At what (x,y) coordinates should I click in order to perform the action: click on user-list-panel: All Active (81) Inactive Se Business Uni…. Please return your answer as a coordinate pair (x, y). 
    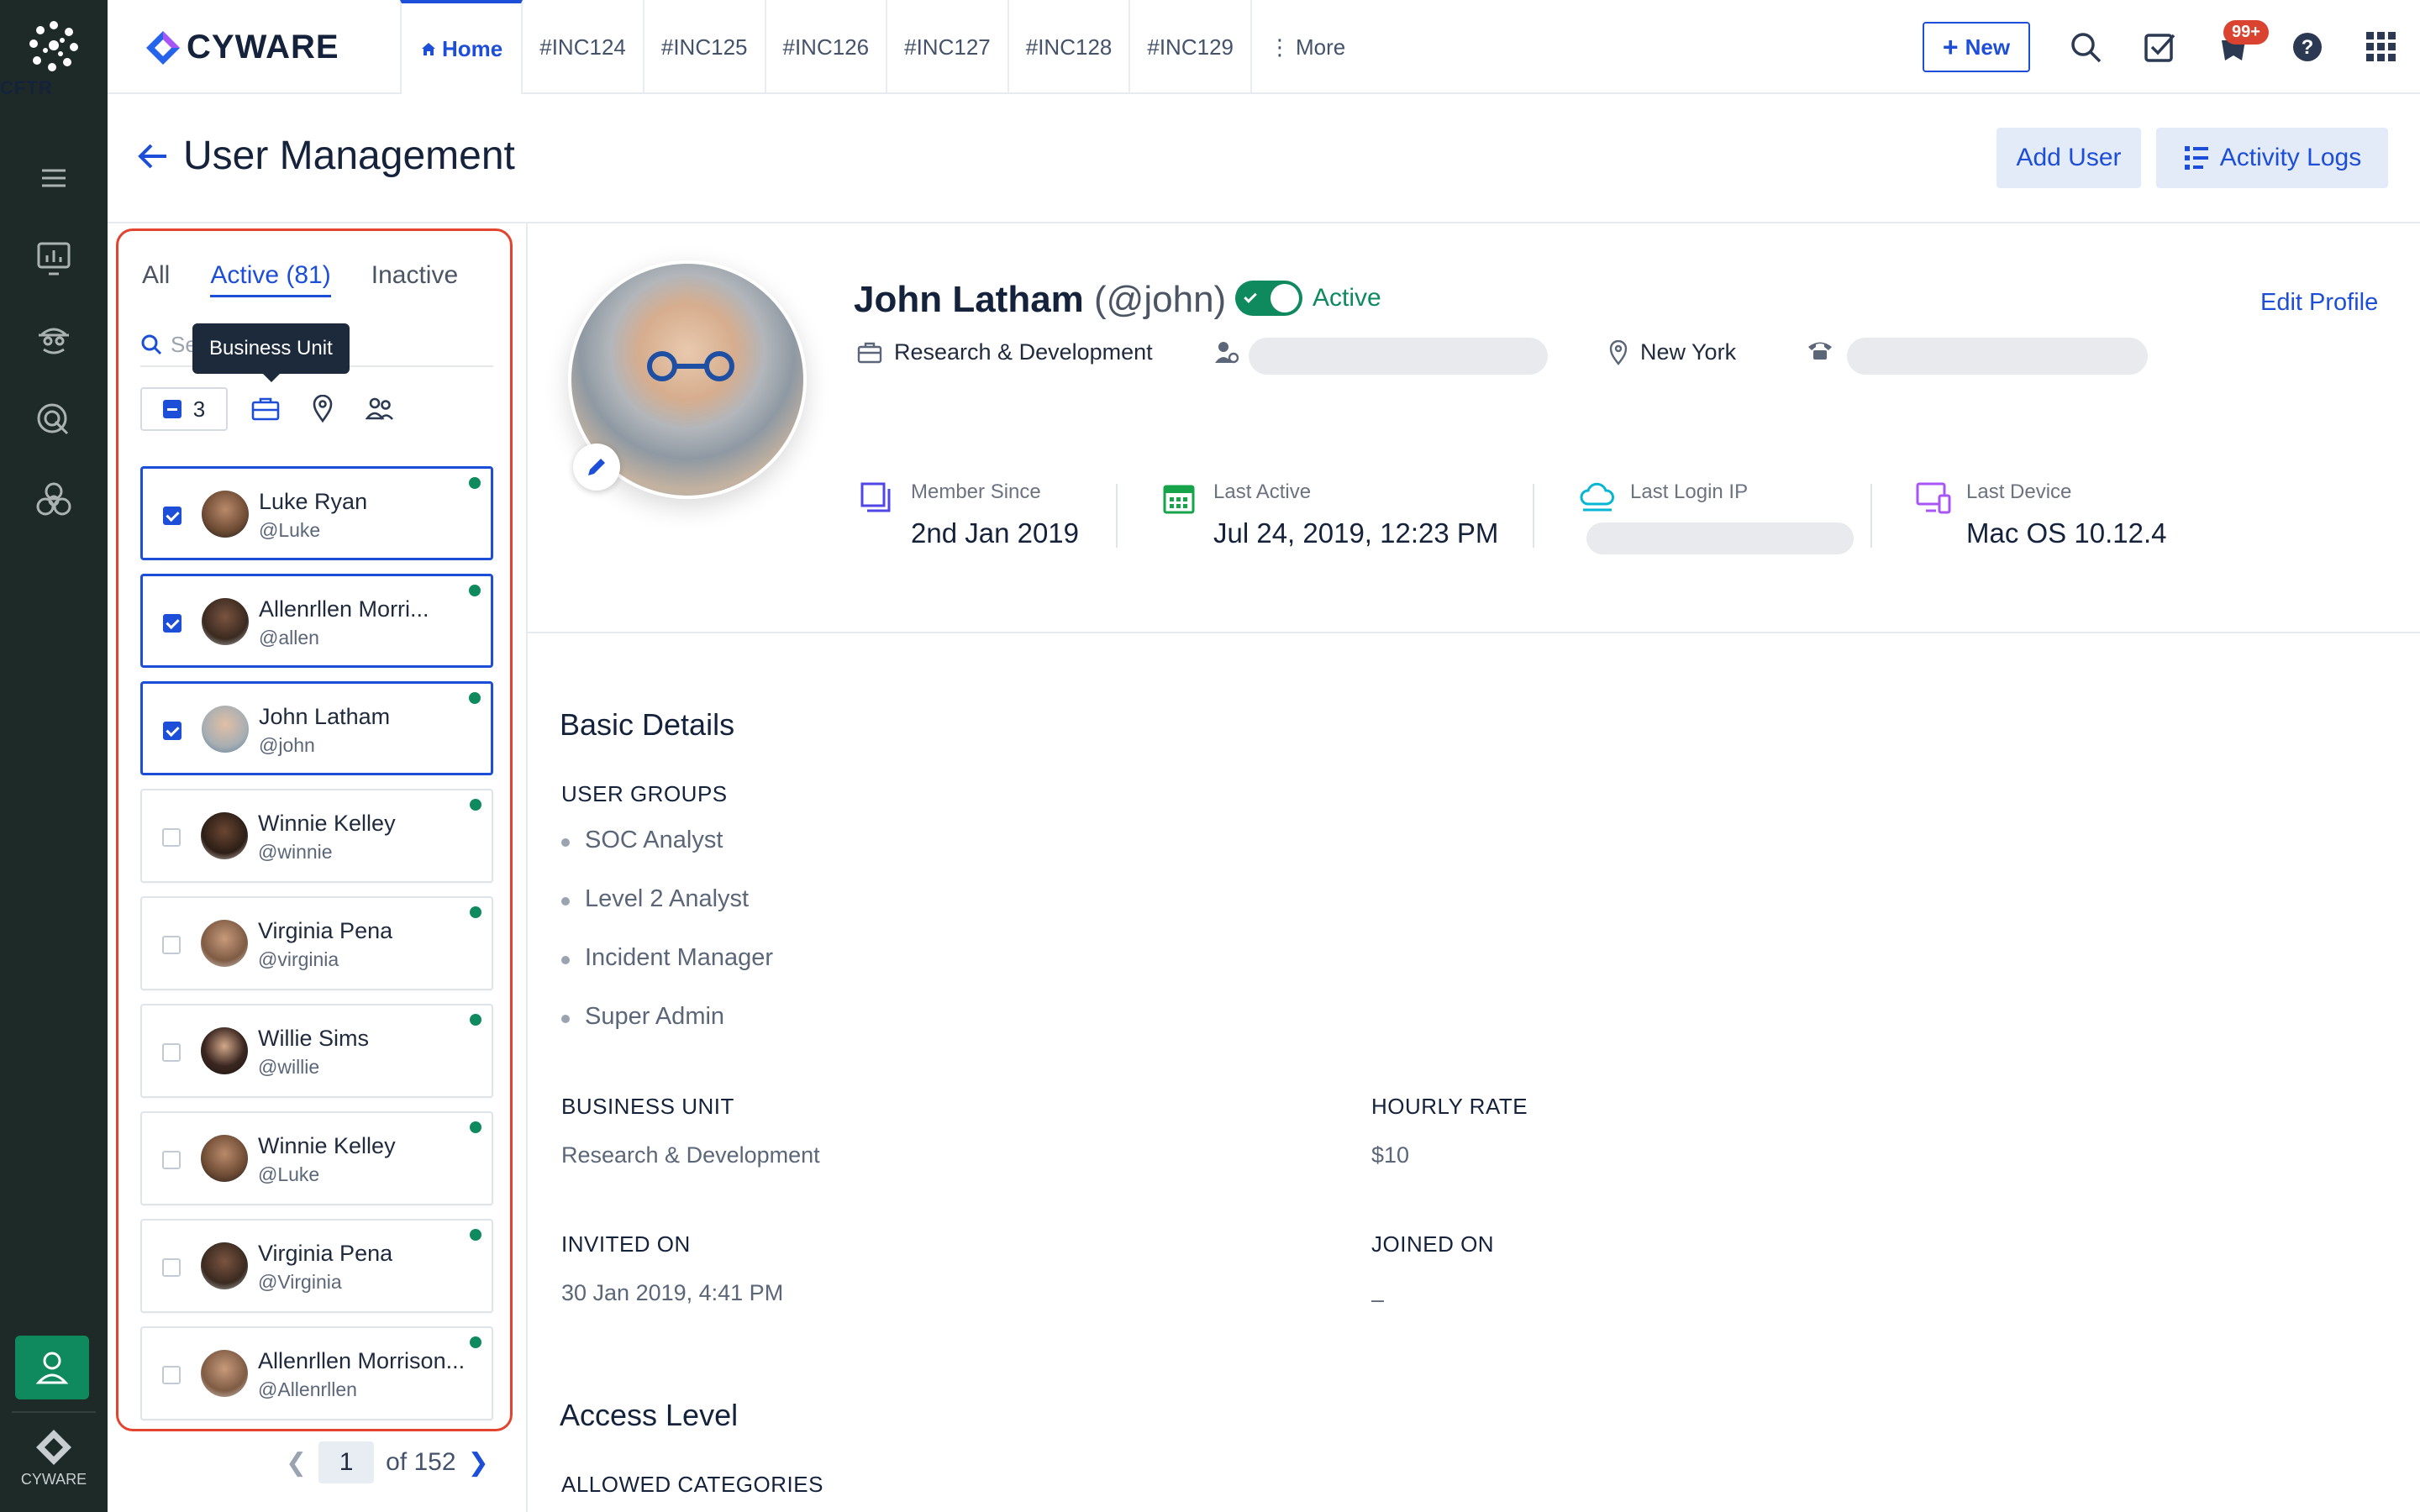
    Looking at the image, I should click on (314, 829).